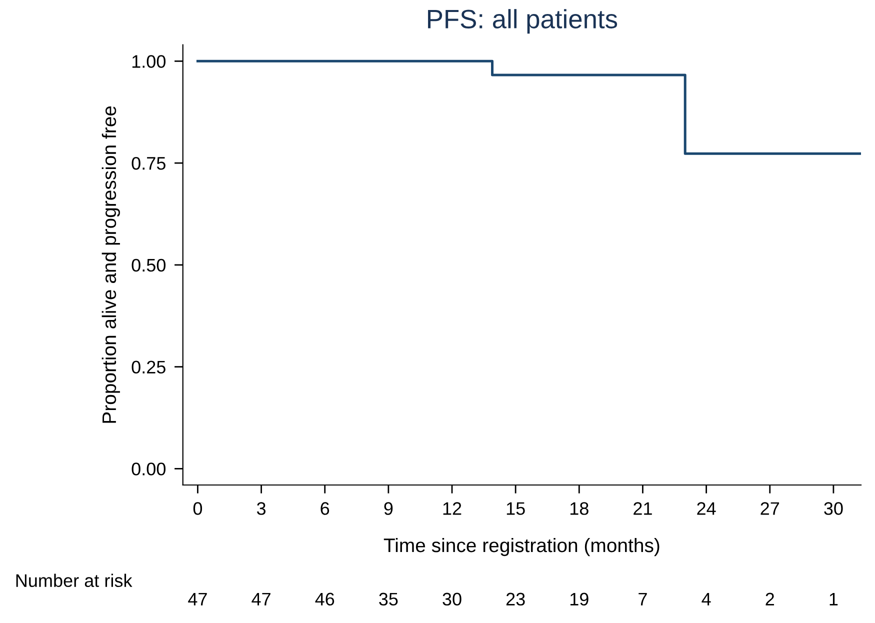 This screenshot has height=623, width=875. What do you see at coordinates (197, 508) in the screenshot?
I see `x-tick-label: 0` at bounding box center [197, 508].